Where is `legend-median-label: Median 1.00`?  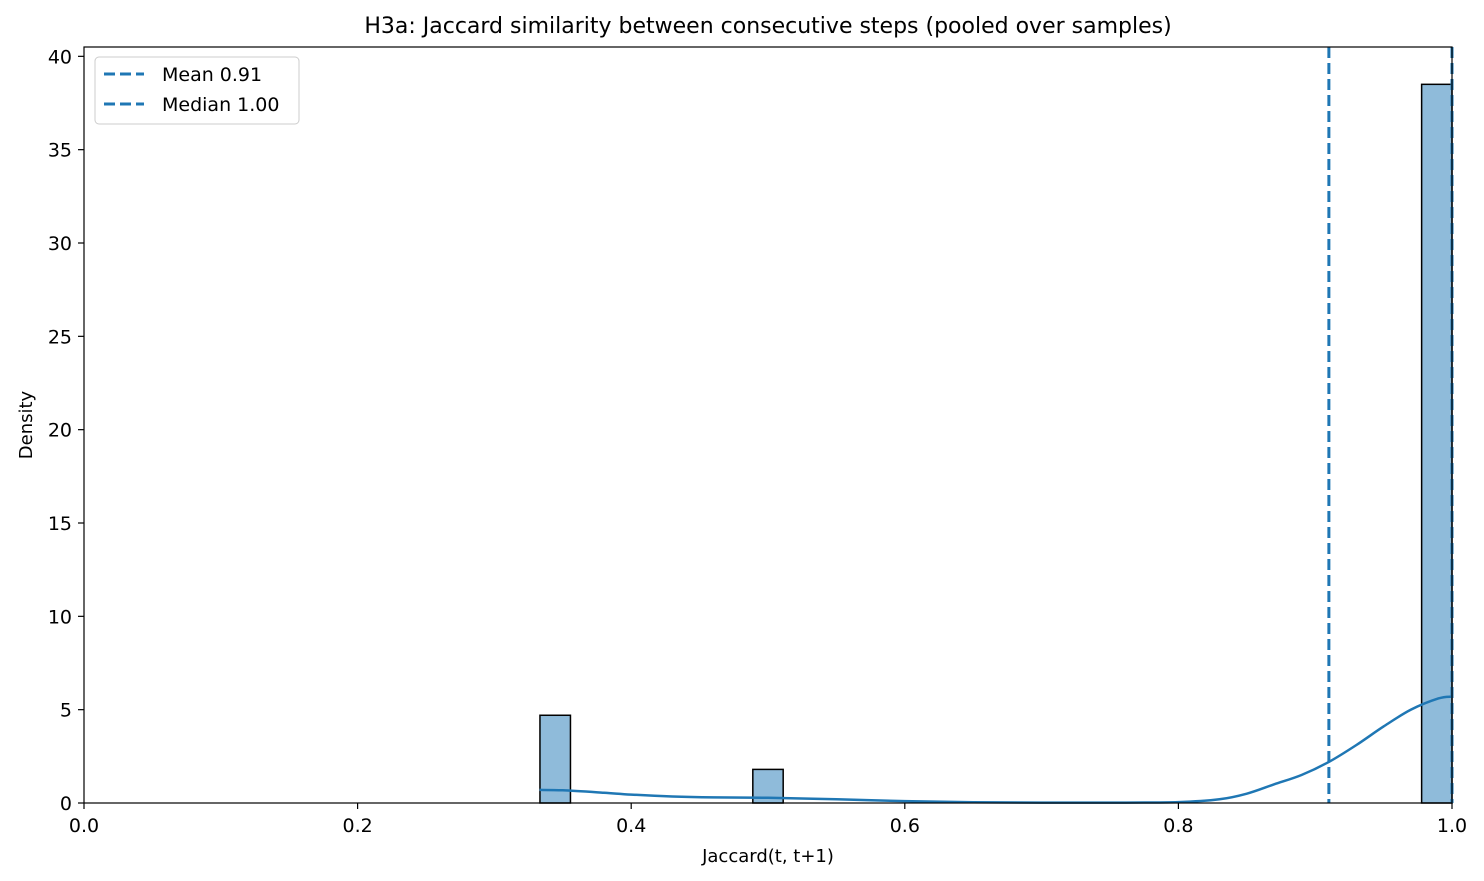
legend-median-label: Median 1.00 is located at coordinates (220, 105).